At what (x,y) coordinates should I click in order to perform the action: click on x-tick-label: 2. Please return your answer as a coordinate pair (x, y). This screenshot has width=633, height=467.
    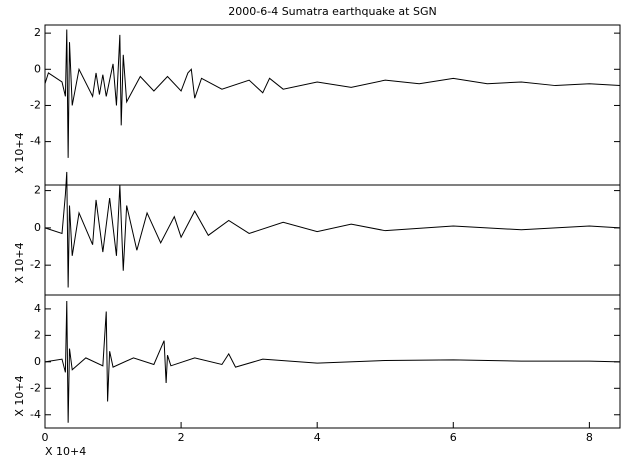
    Looking at the image, I should click on (181, 437).